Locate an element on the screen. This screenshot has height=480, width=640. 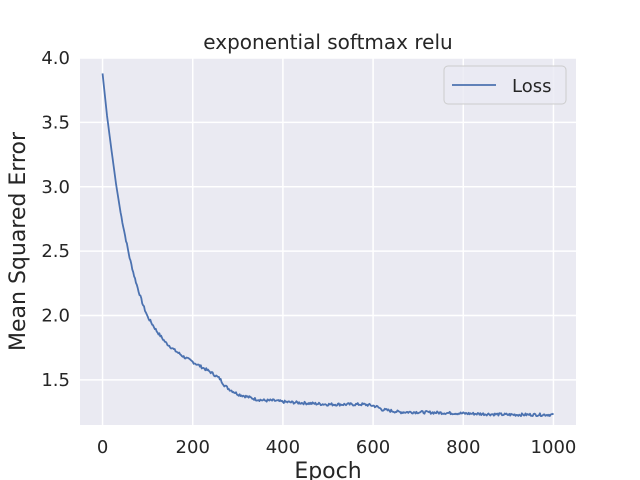
x-axis-title: Epoch is located at coordinates (327, 469).